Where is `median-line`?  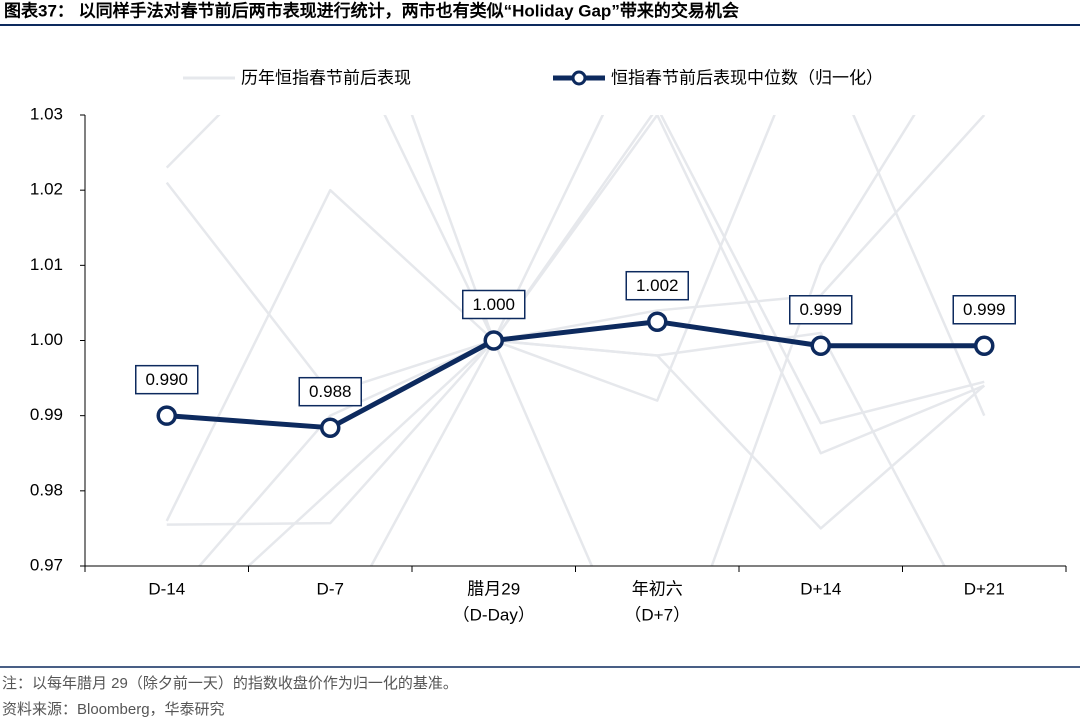 median-line is located at coordinates (575, 375).